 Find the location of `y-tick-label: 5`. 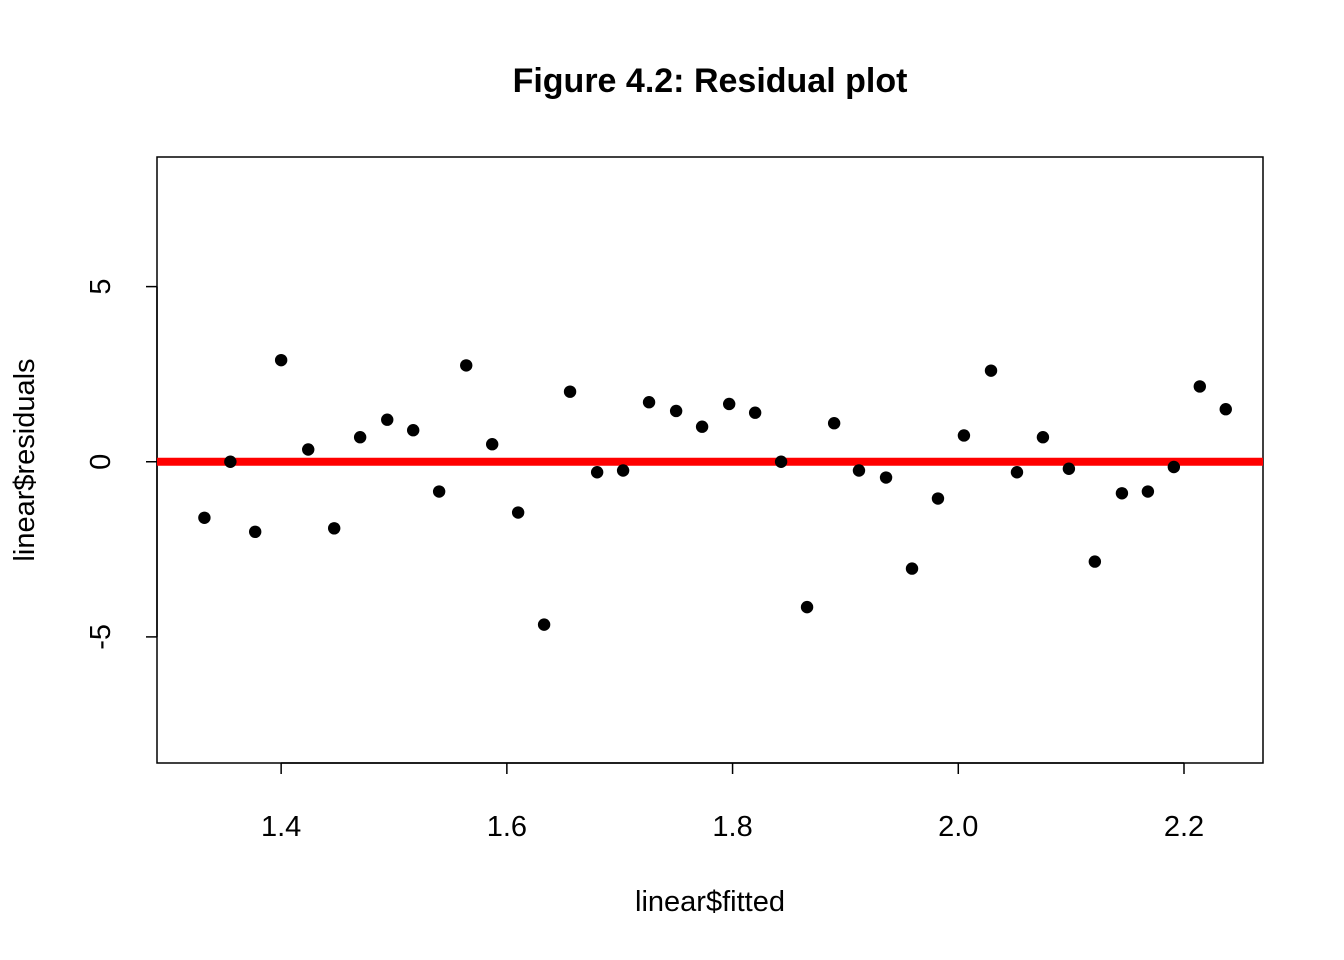

y-tick-label: 5 is located at coordinates (101, 287).